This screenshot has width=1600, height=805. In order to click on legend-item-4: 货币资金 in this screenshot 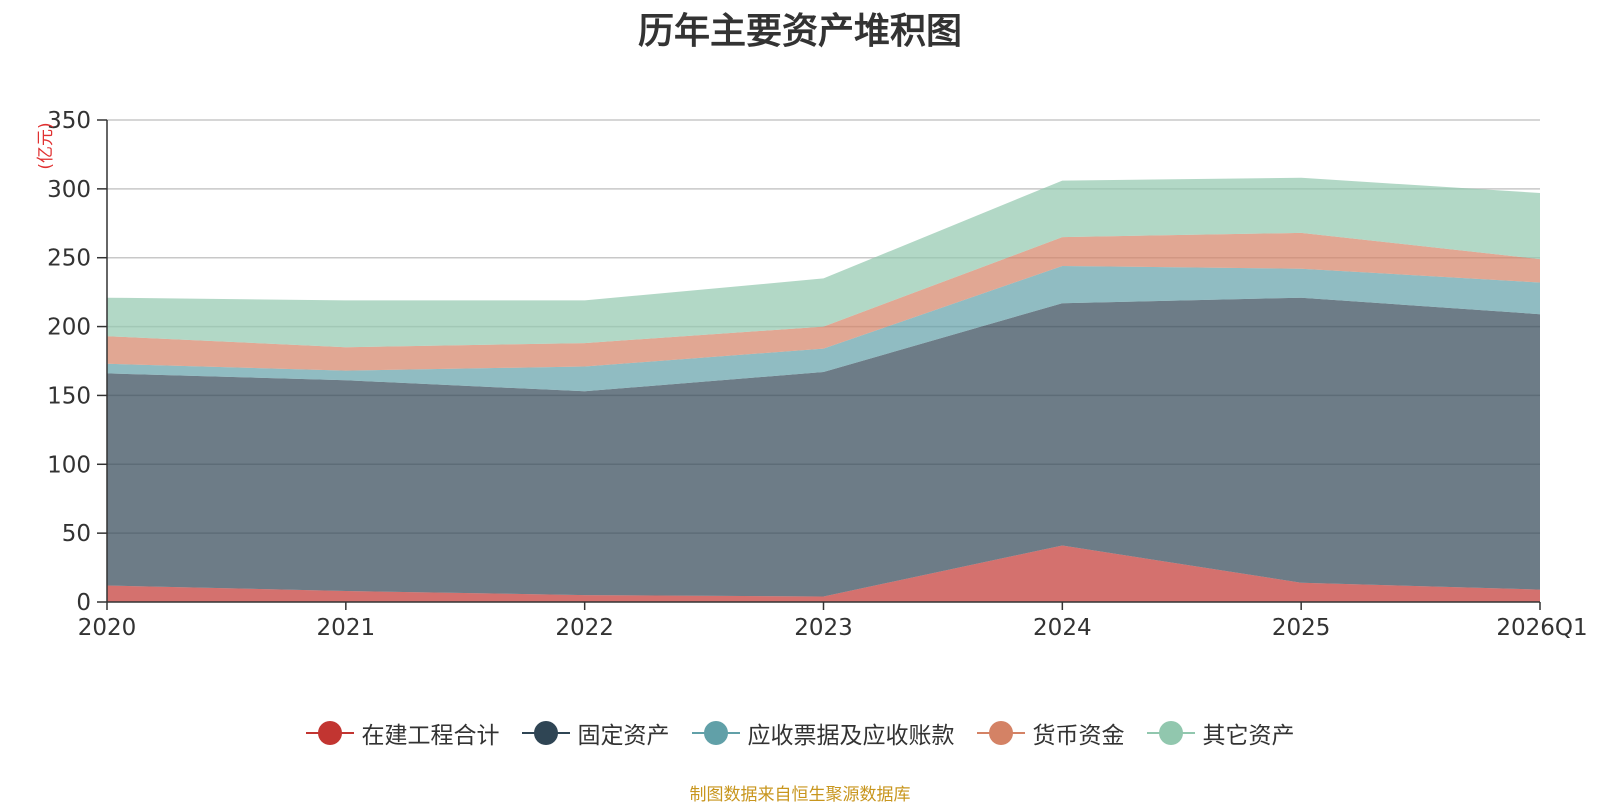, I will do `click(1050, 733)`.